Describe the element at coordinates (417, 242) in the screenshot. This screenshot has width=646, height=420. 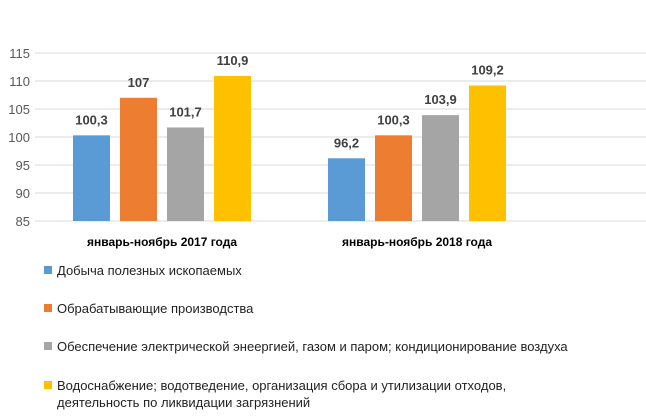
I see `x-category-label: январь-ноябрь 2018 года` at that location.